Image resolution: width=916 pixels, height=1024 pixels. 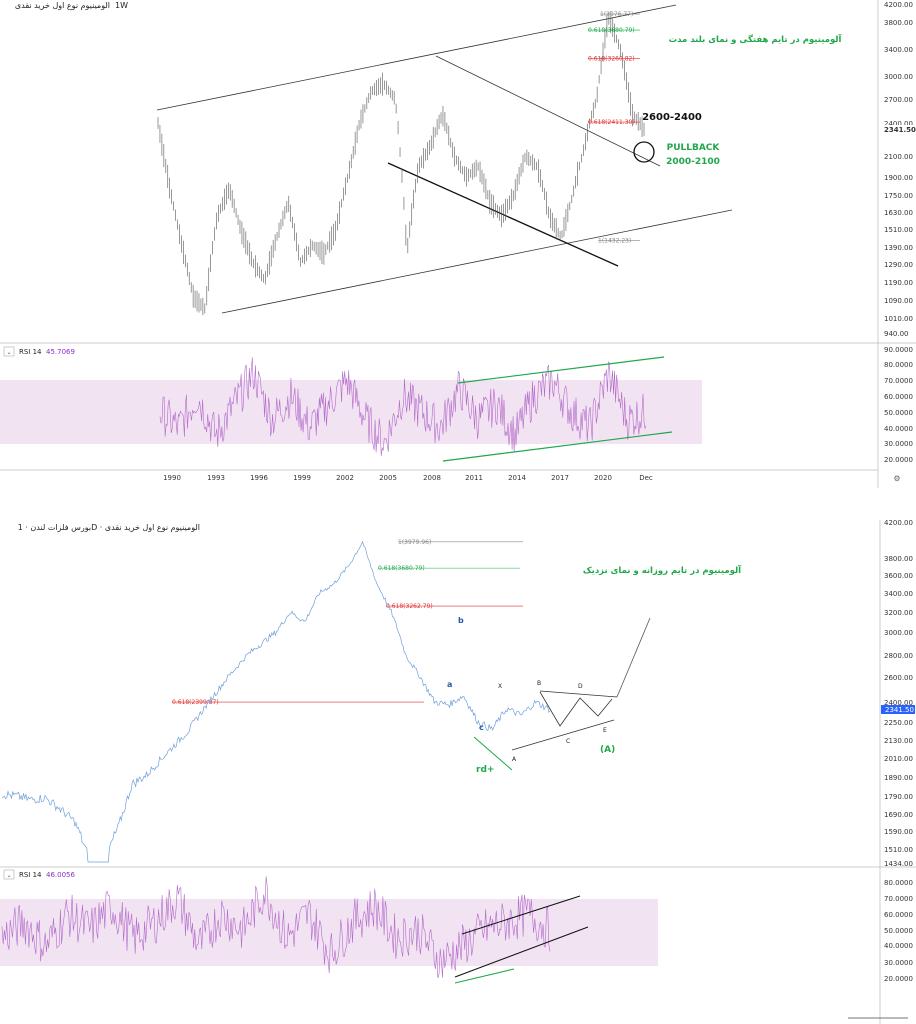 I want to click on rsi-channel-upper, so click(x=521, y=915).